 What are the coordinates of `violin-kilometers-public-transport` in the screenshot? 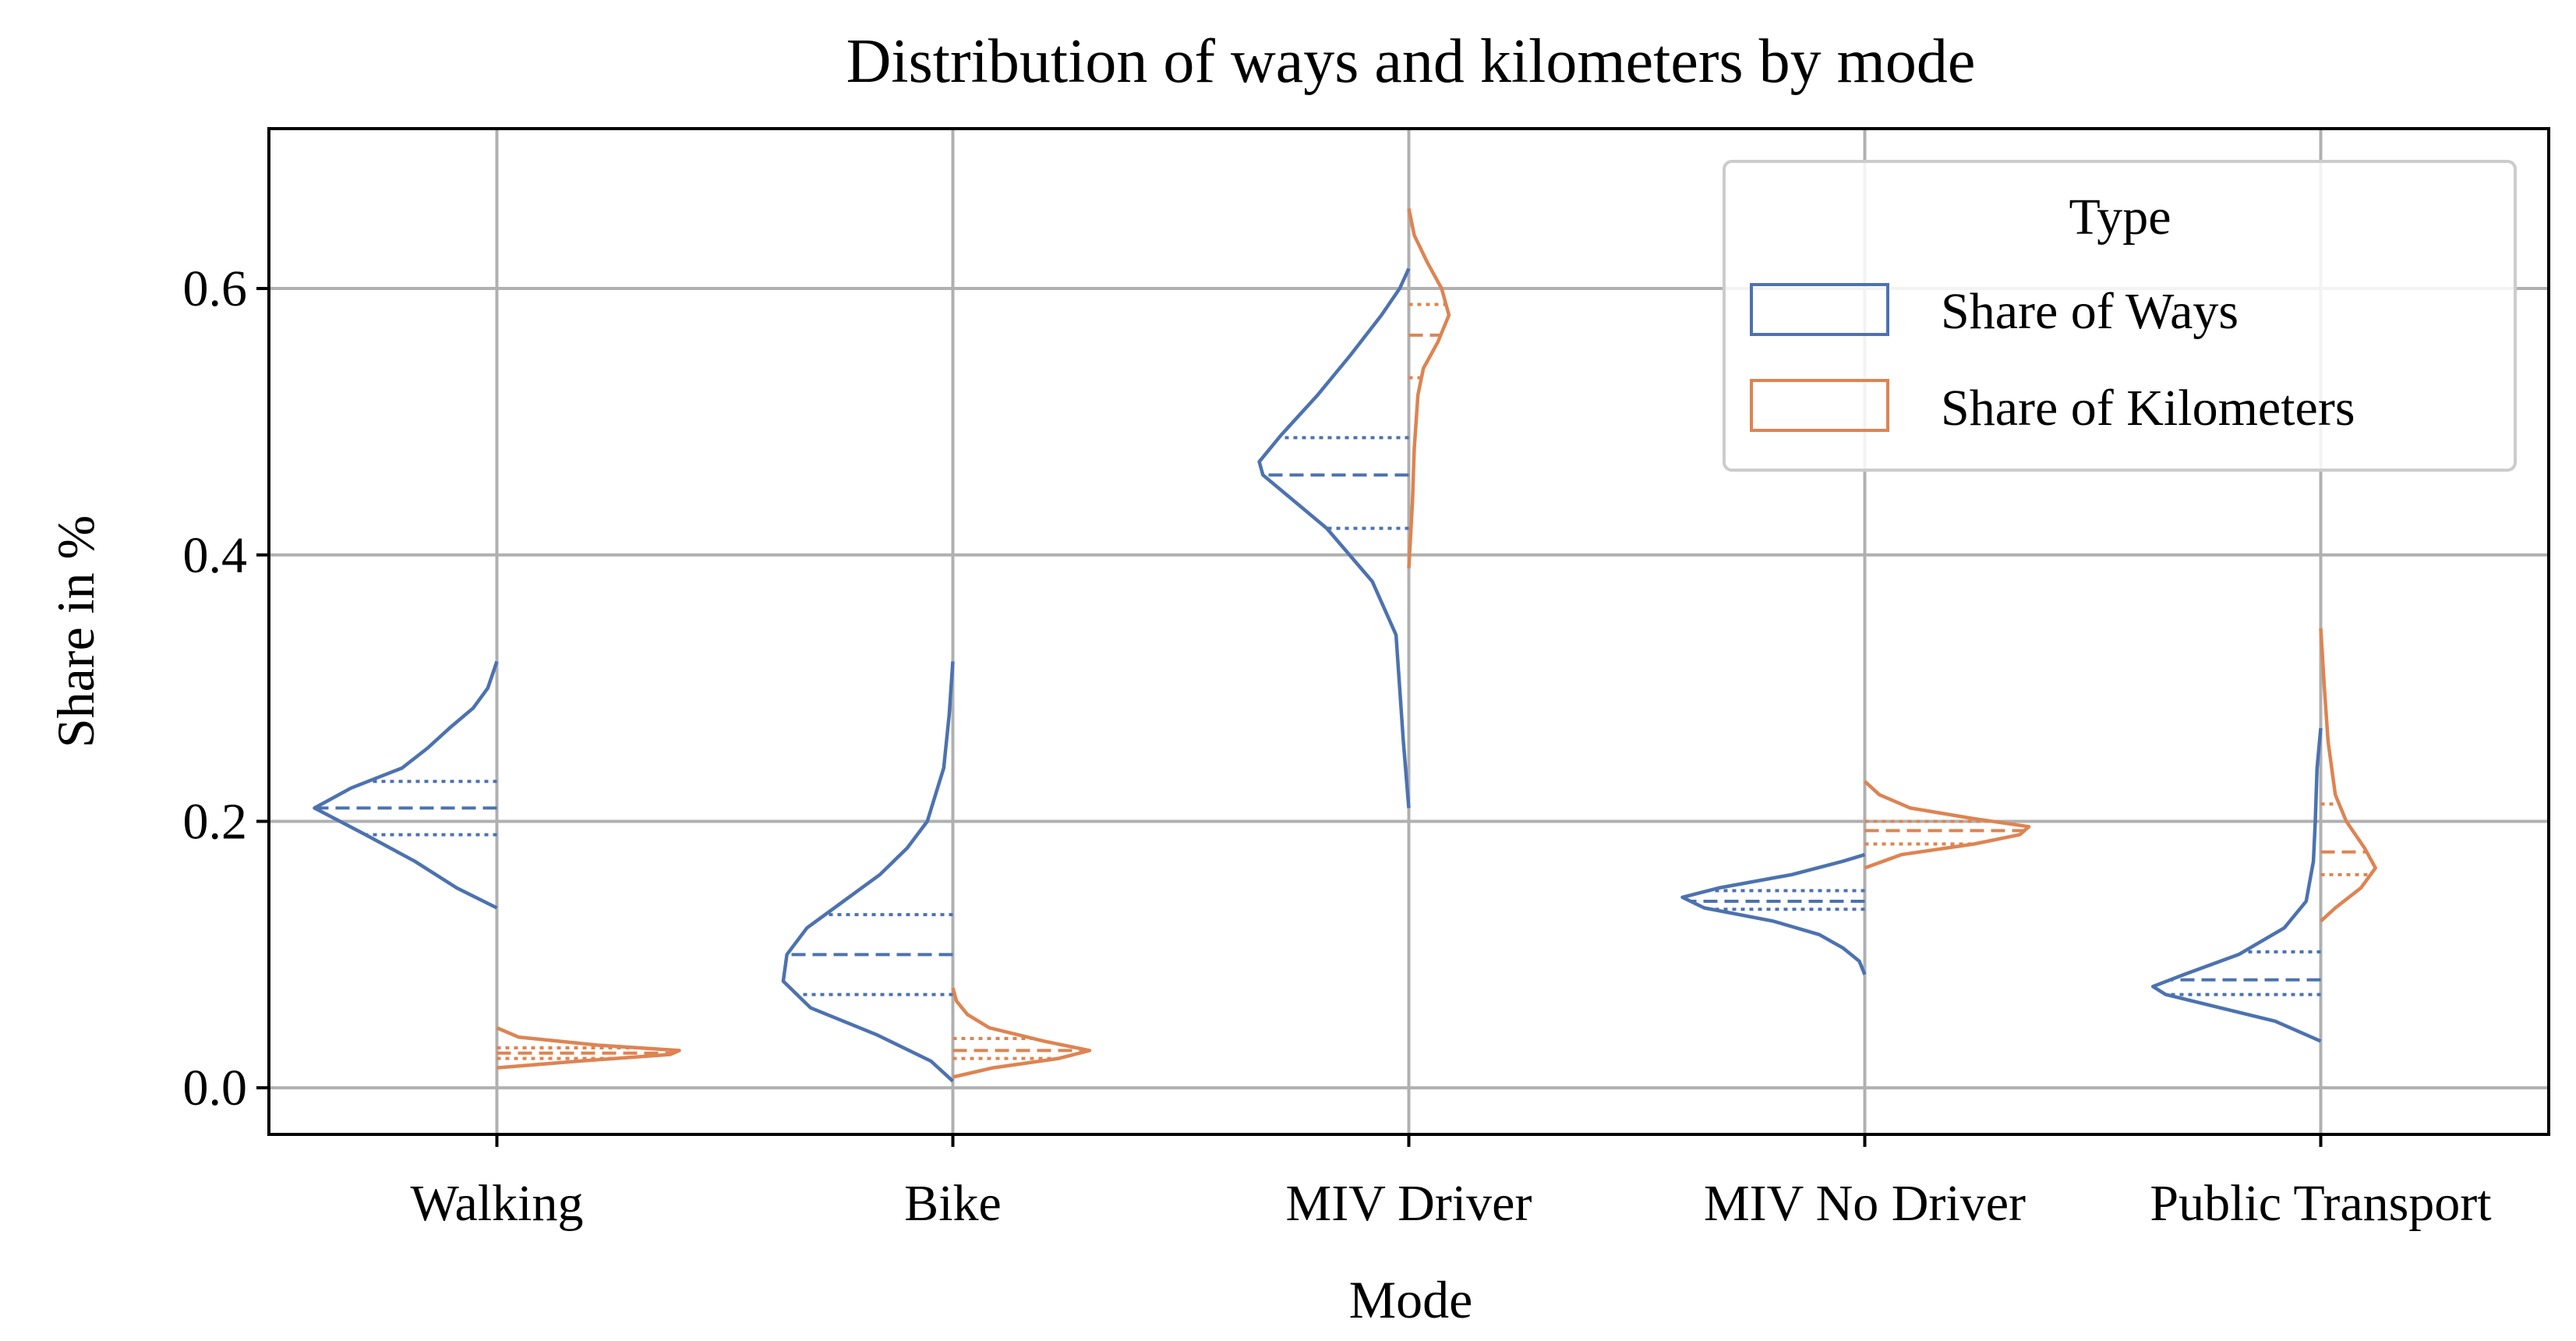 It's located at (2348, 775).